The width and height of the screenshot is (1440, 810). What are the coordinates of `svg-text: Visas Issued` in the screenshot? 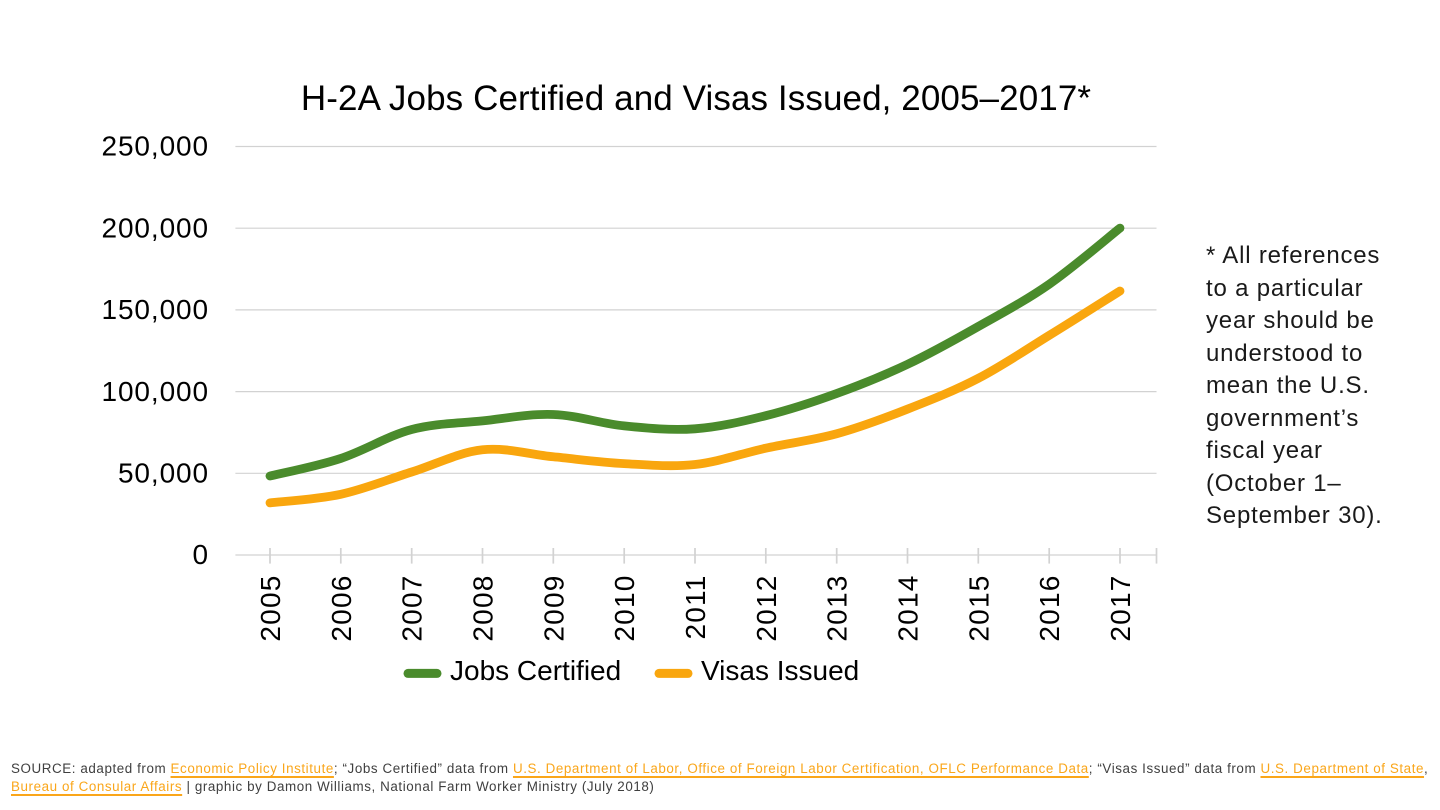 It's located at (780, 670).